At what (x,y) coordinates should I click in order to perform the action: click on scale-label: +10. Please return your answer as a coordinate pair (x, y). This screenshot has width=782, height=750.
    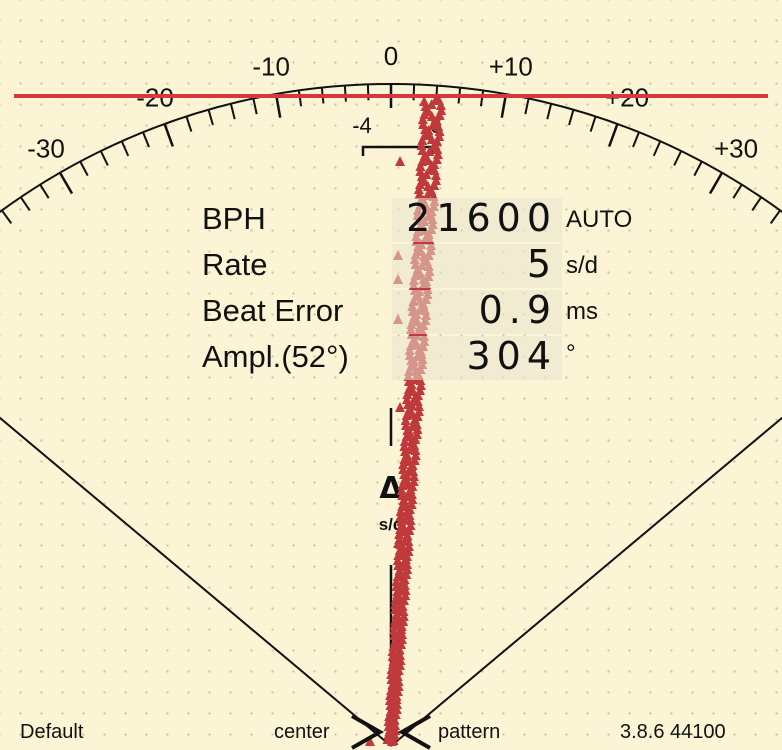
    Looking at the image, I should click on (511, 66).